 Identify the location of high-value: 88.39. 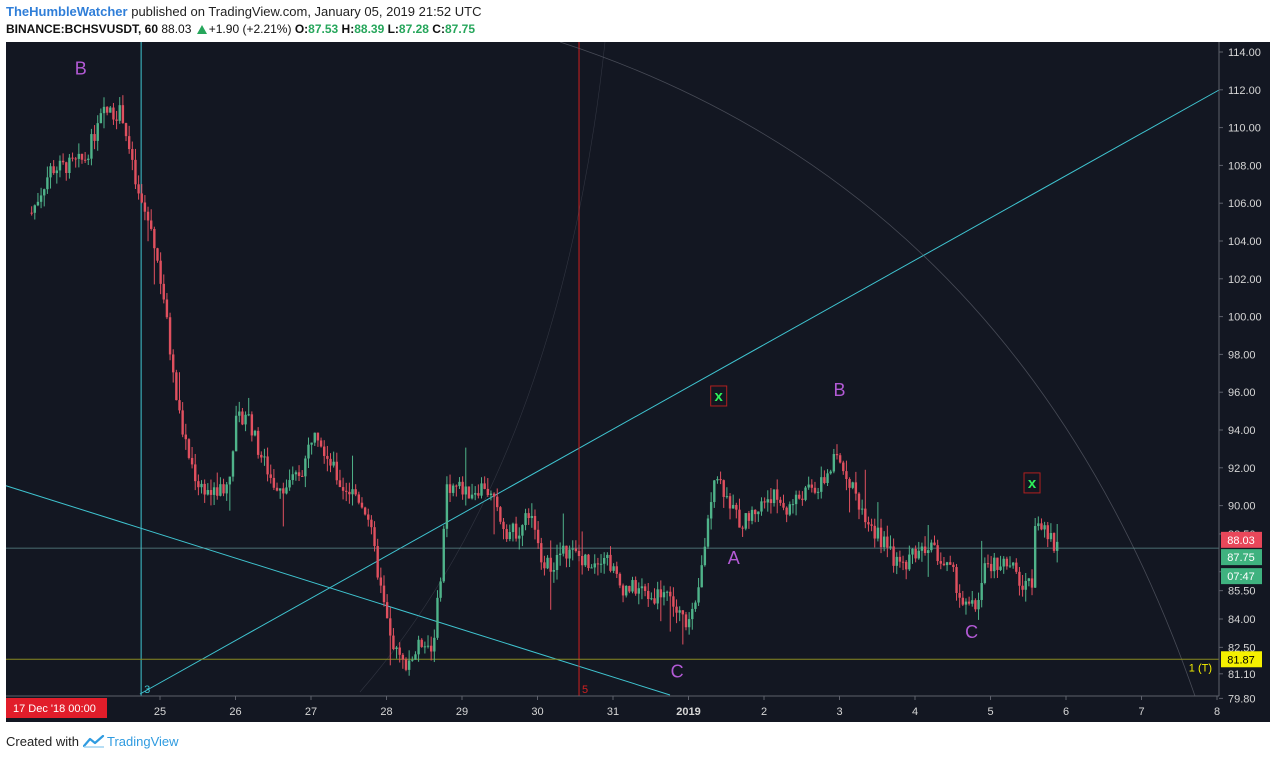
(369, 29).